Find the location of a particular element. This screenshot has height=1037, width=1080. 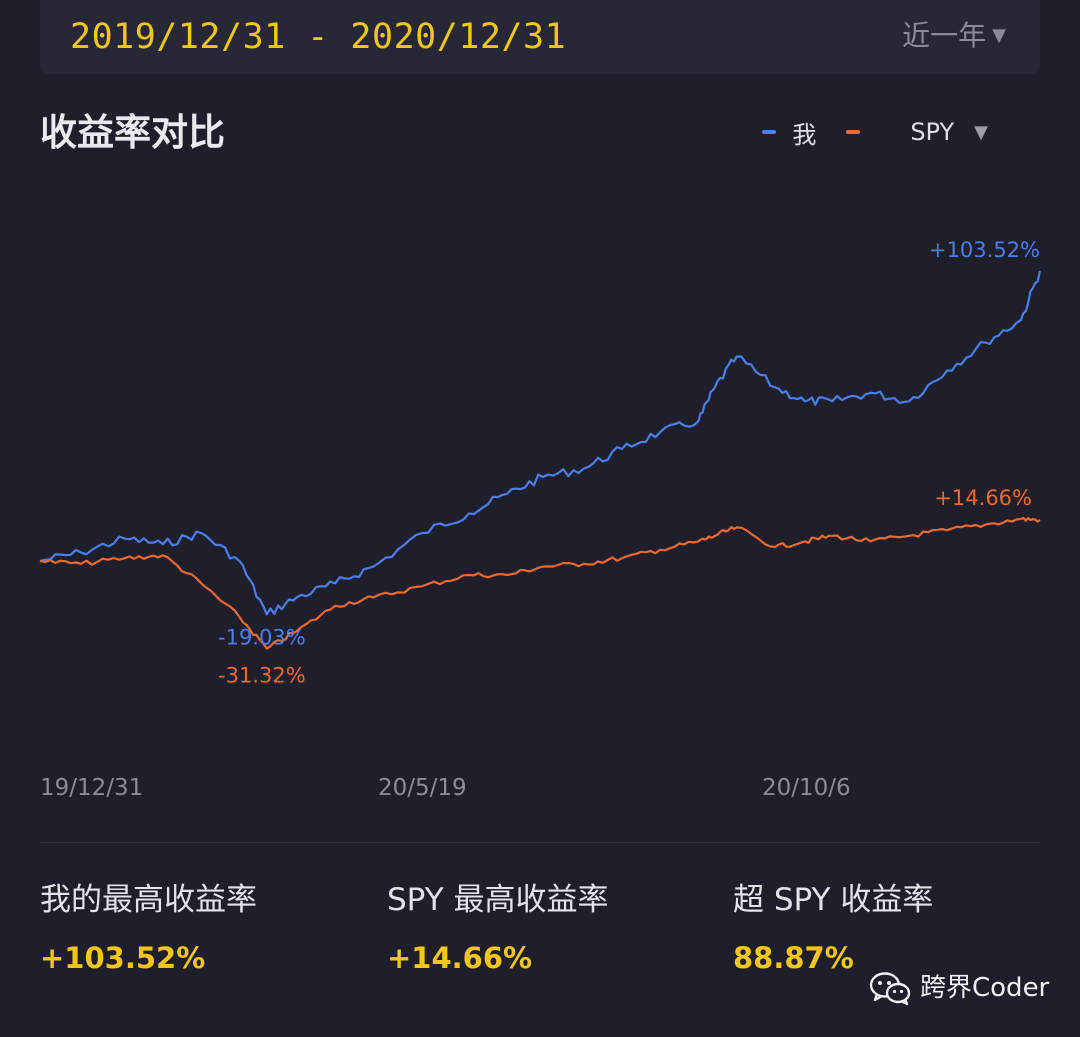

legend-label-me: 我 is located at coordinates (804, 134).